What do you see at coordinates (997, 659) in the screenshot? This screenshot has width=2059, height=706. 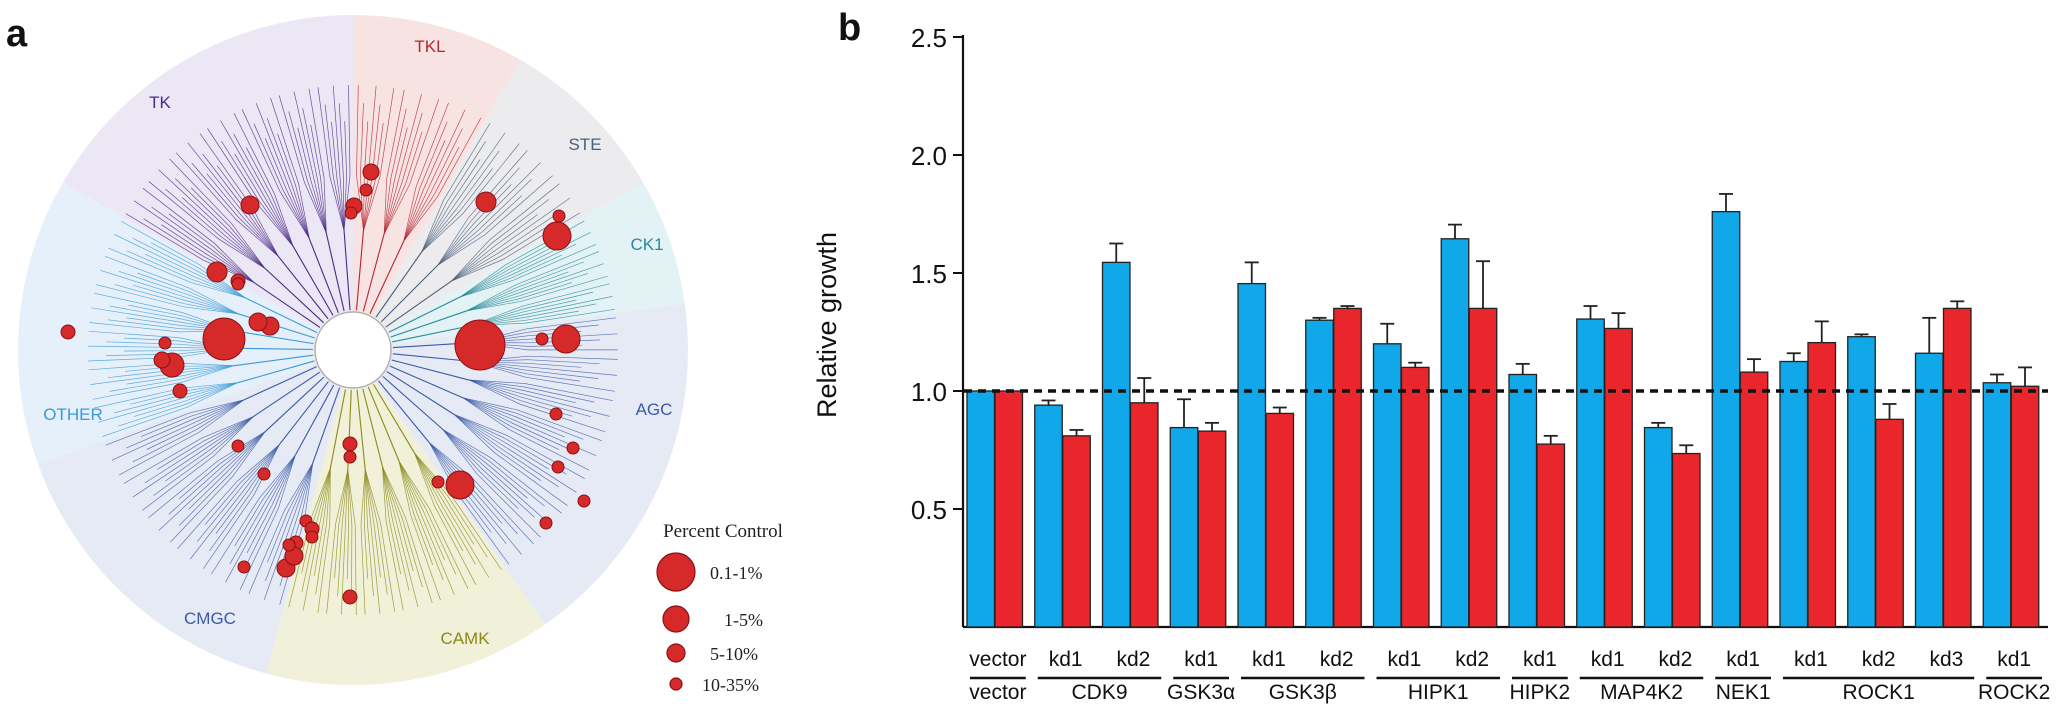 I see `category-label: vector` at bounding box center [997, 659].